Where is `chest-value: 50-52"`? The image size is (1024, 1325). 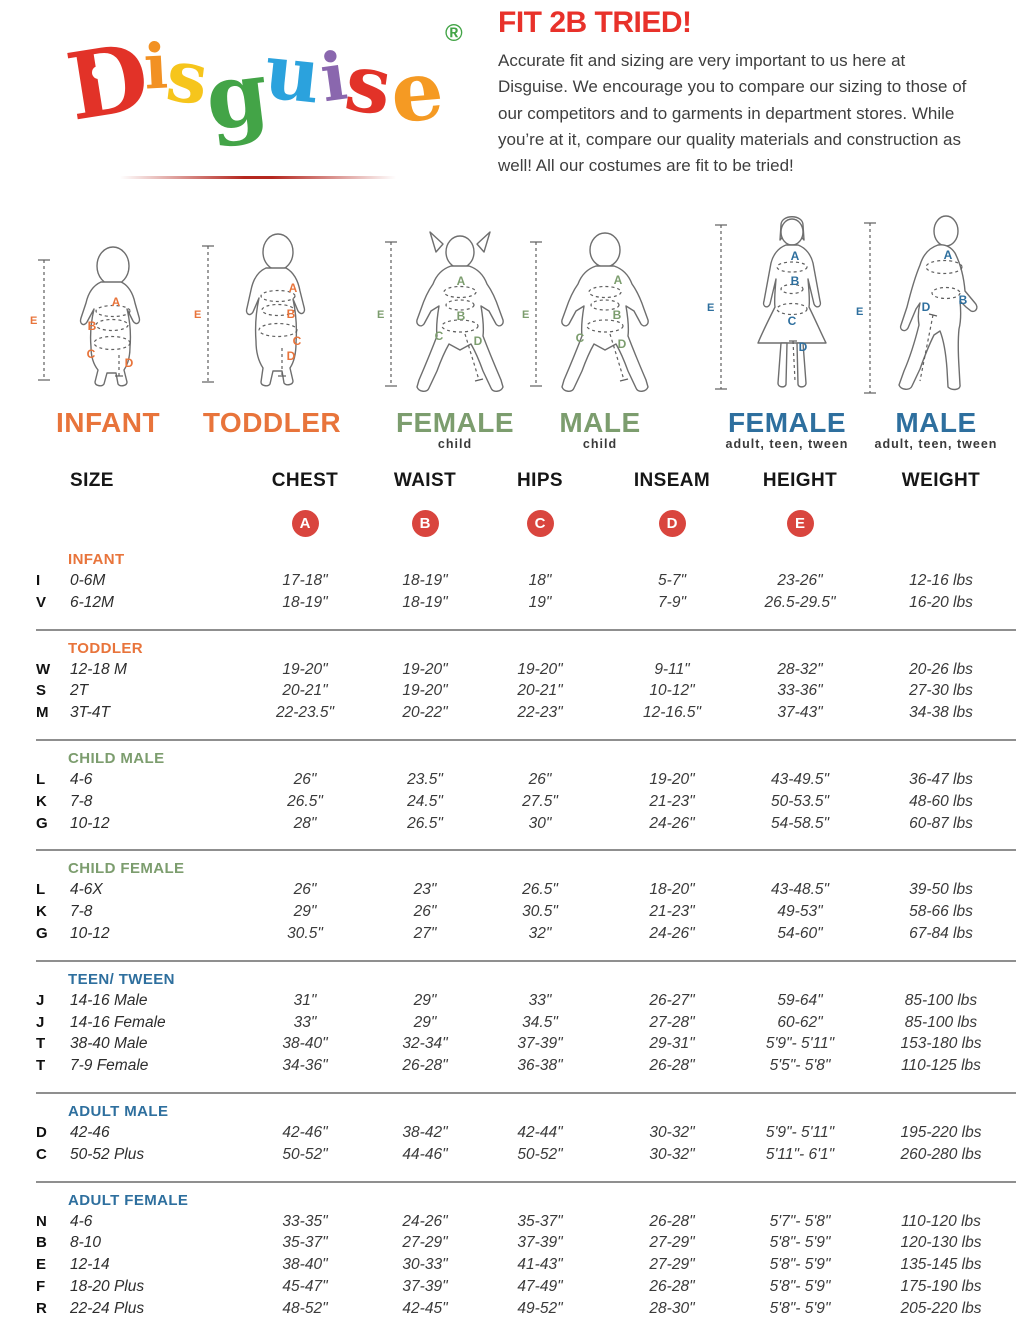
chest-value: 50-52" is located at coordinates (305, 1154).